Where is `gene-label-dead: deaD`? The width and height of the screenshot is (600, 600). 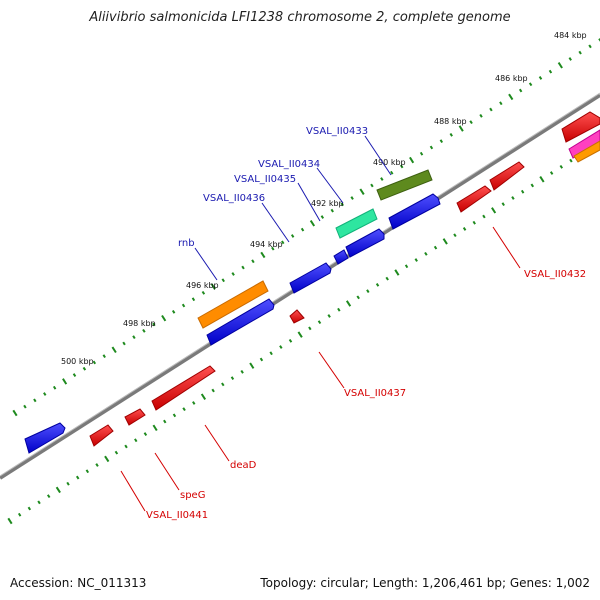
gene-label-dead: deaD is located at coordinates (243, 465).